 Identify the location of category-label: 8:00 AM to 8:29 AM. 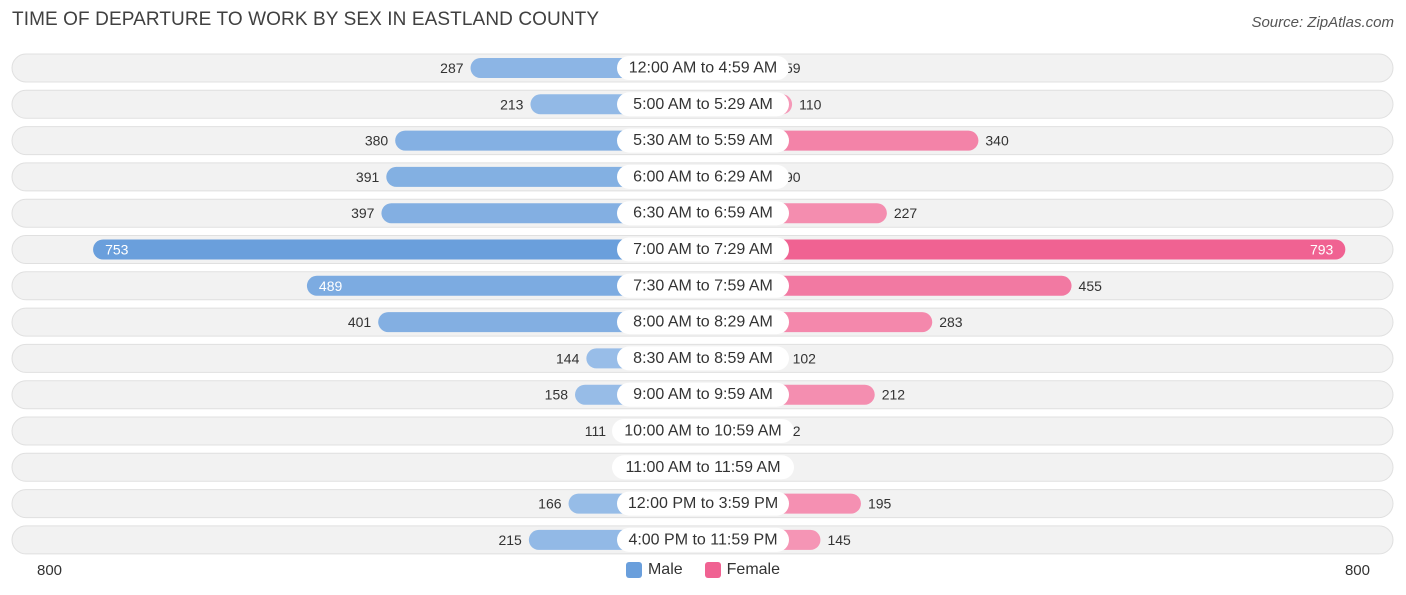
(703, 322).